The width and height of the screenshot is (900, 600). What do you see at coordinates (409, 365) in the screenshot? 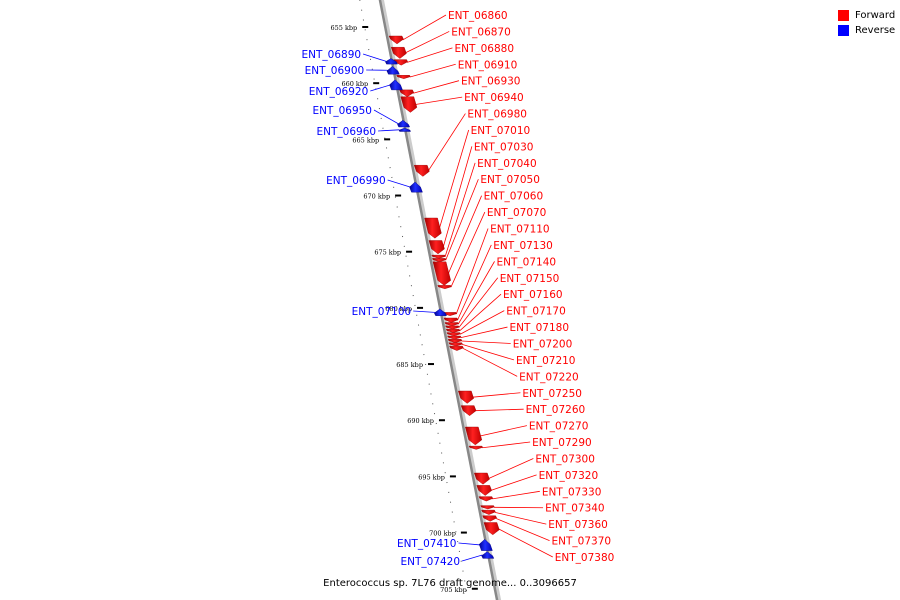
I see `scale-tick-label: 685 kbp` at bounding box center [409, 365].